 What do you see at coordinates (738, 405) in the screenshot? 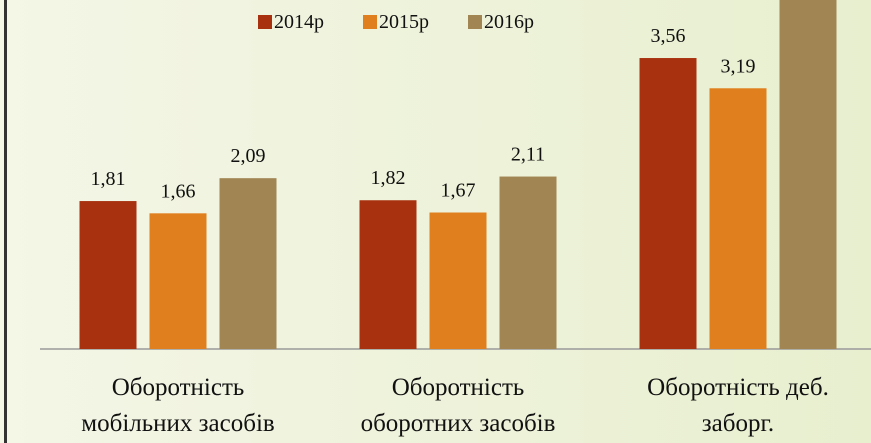
I see `x-tick-label: Оборотність деб. заборг.` at bounding box center [738, 405].